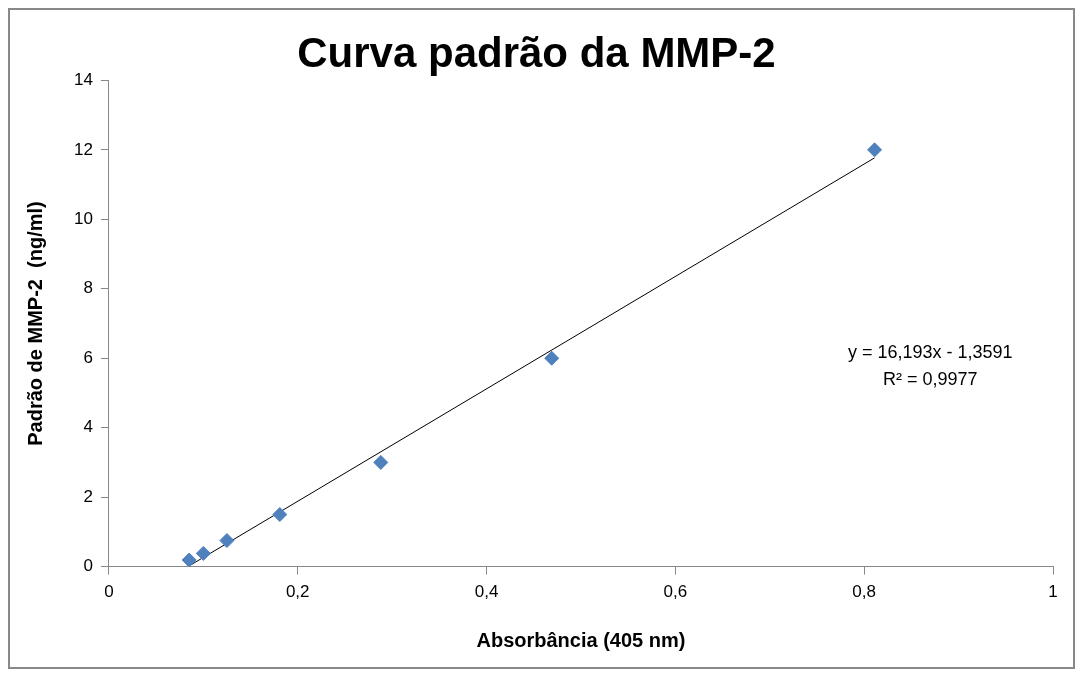  What do you see at coordinates (675, 592) in the screenshot?
I see `x-tick-label: 0,6` at bounding box center [675, 592].